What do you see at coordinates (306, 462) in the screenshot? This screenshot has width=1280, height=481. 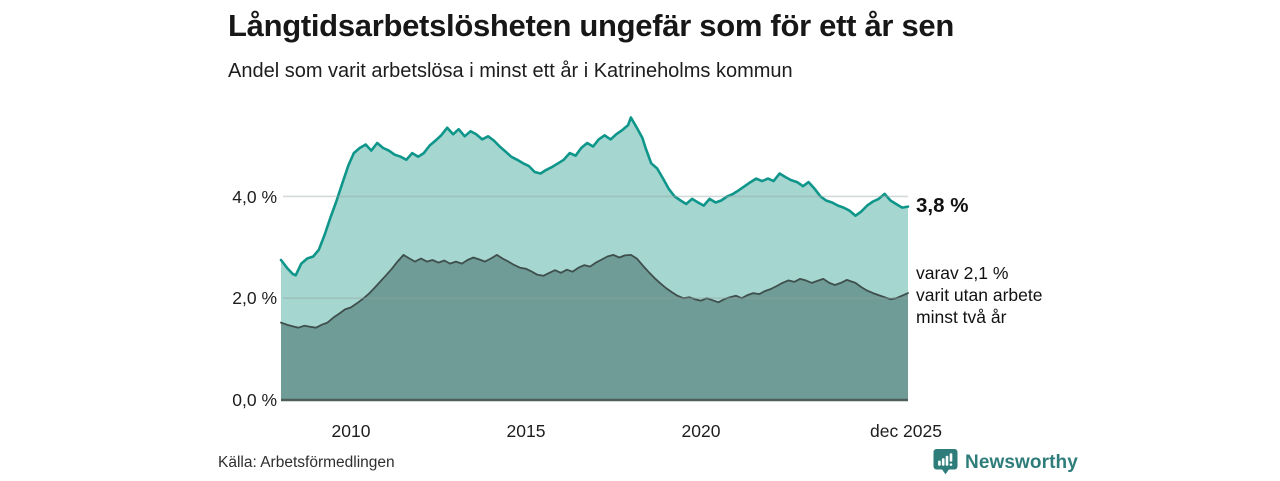 I see `source-credit: Källa: Arbetsförmedlingen` at bounding box center [306, 462].